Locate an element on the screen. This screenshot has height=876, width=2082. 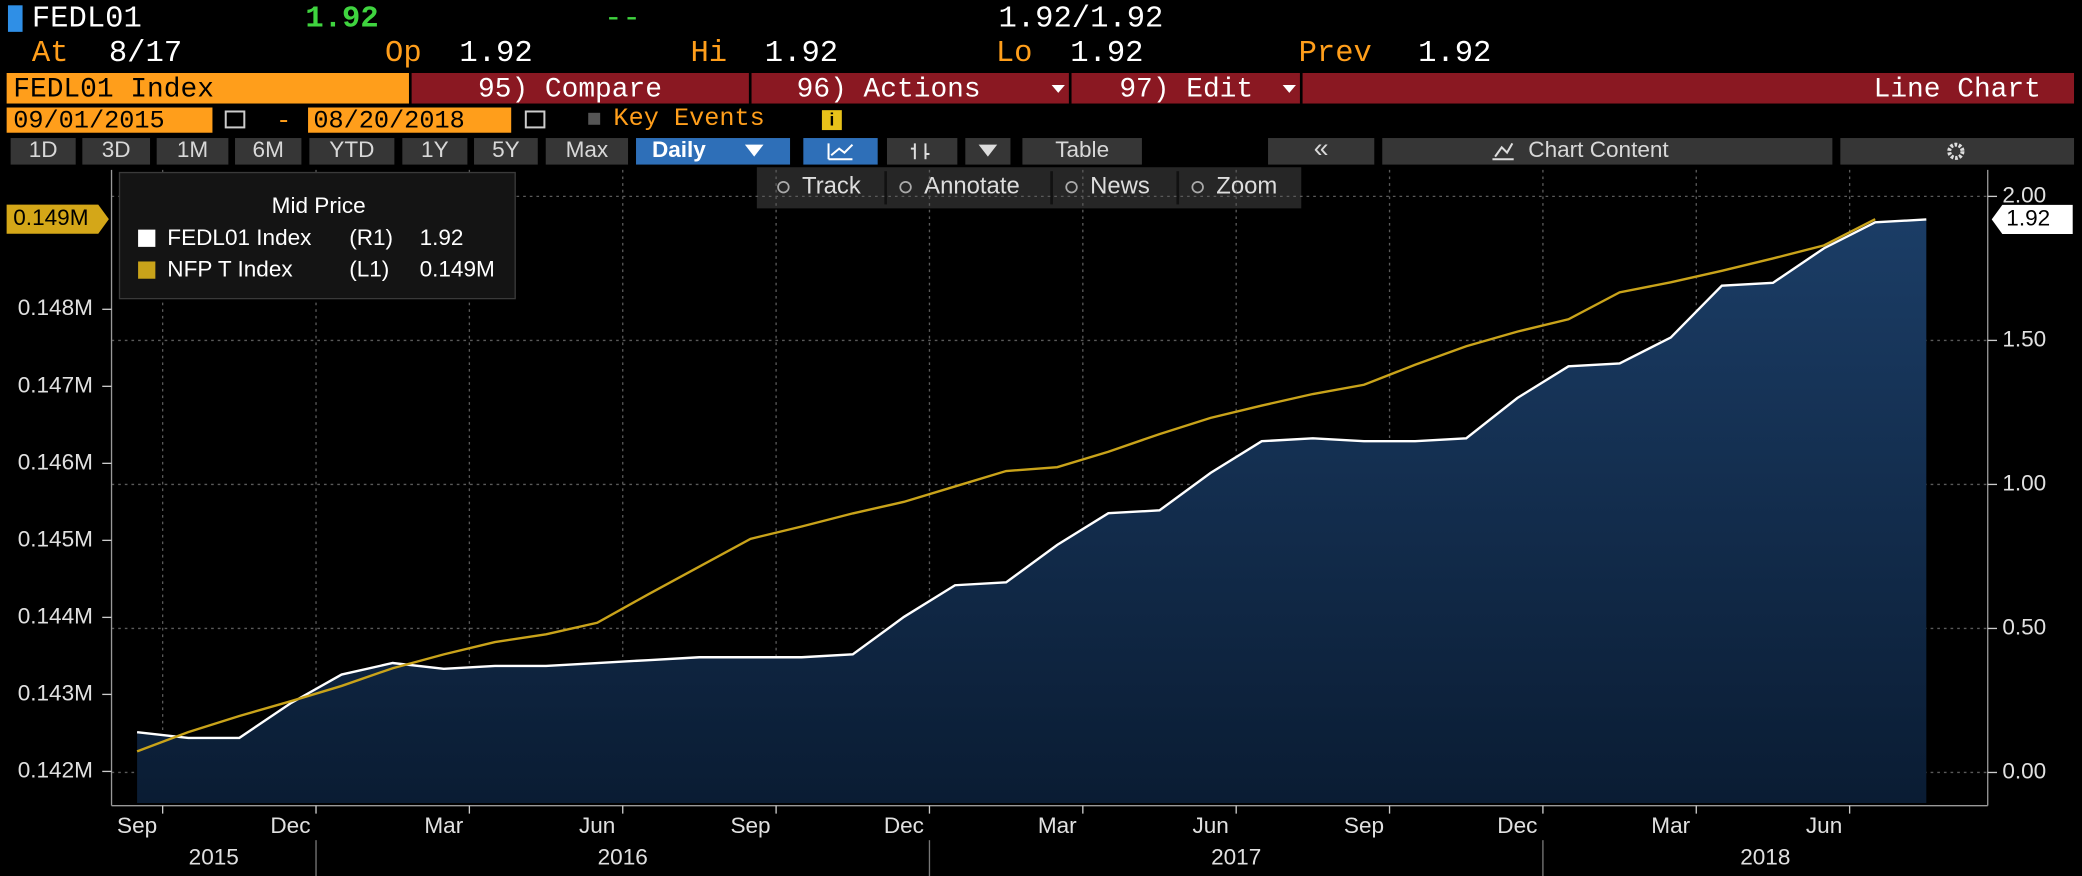
tool-label: News is located at coordinates (1120, 185).